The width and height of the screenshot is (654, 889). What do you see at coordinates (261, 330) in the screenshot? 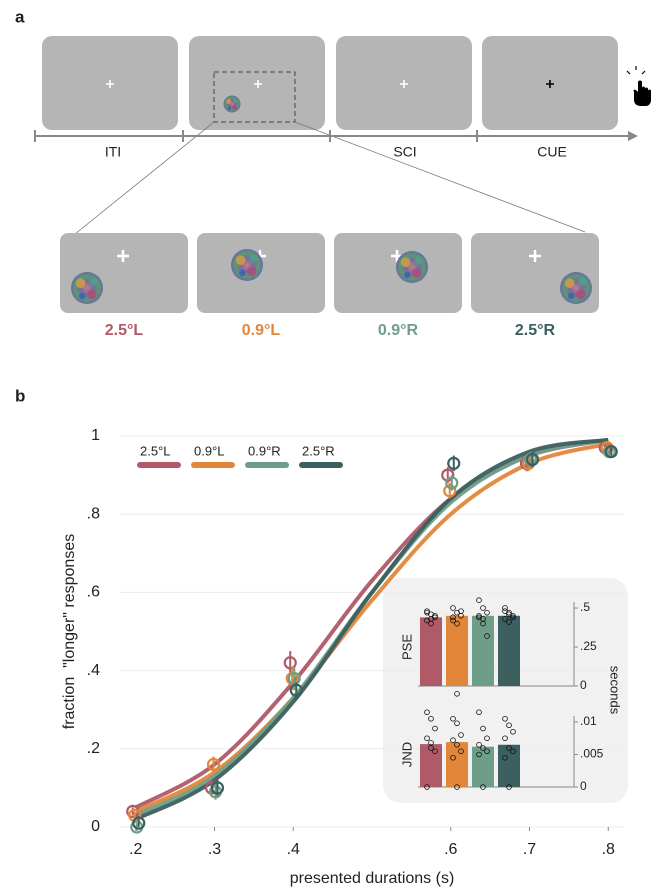
I see `condition-label: 0.9°L` at bounding box center [261, 330].